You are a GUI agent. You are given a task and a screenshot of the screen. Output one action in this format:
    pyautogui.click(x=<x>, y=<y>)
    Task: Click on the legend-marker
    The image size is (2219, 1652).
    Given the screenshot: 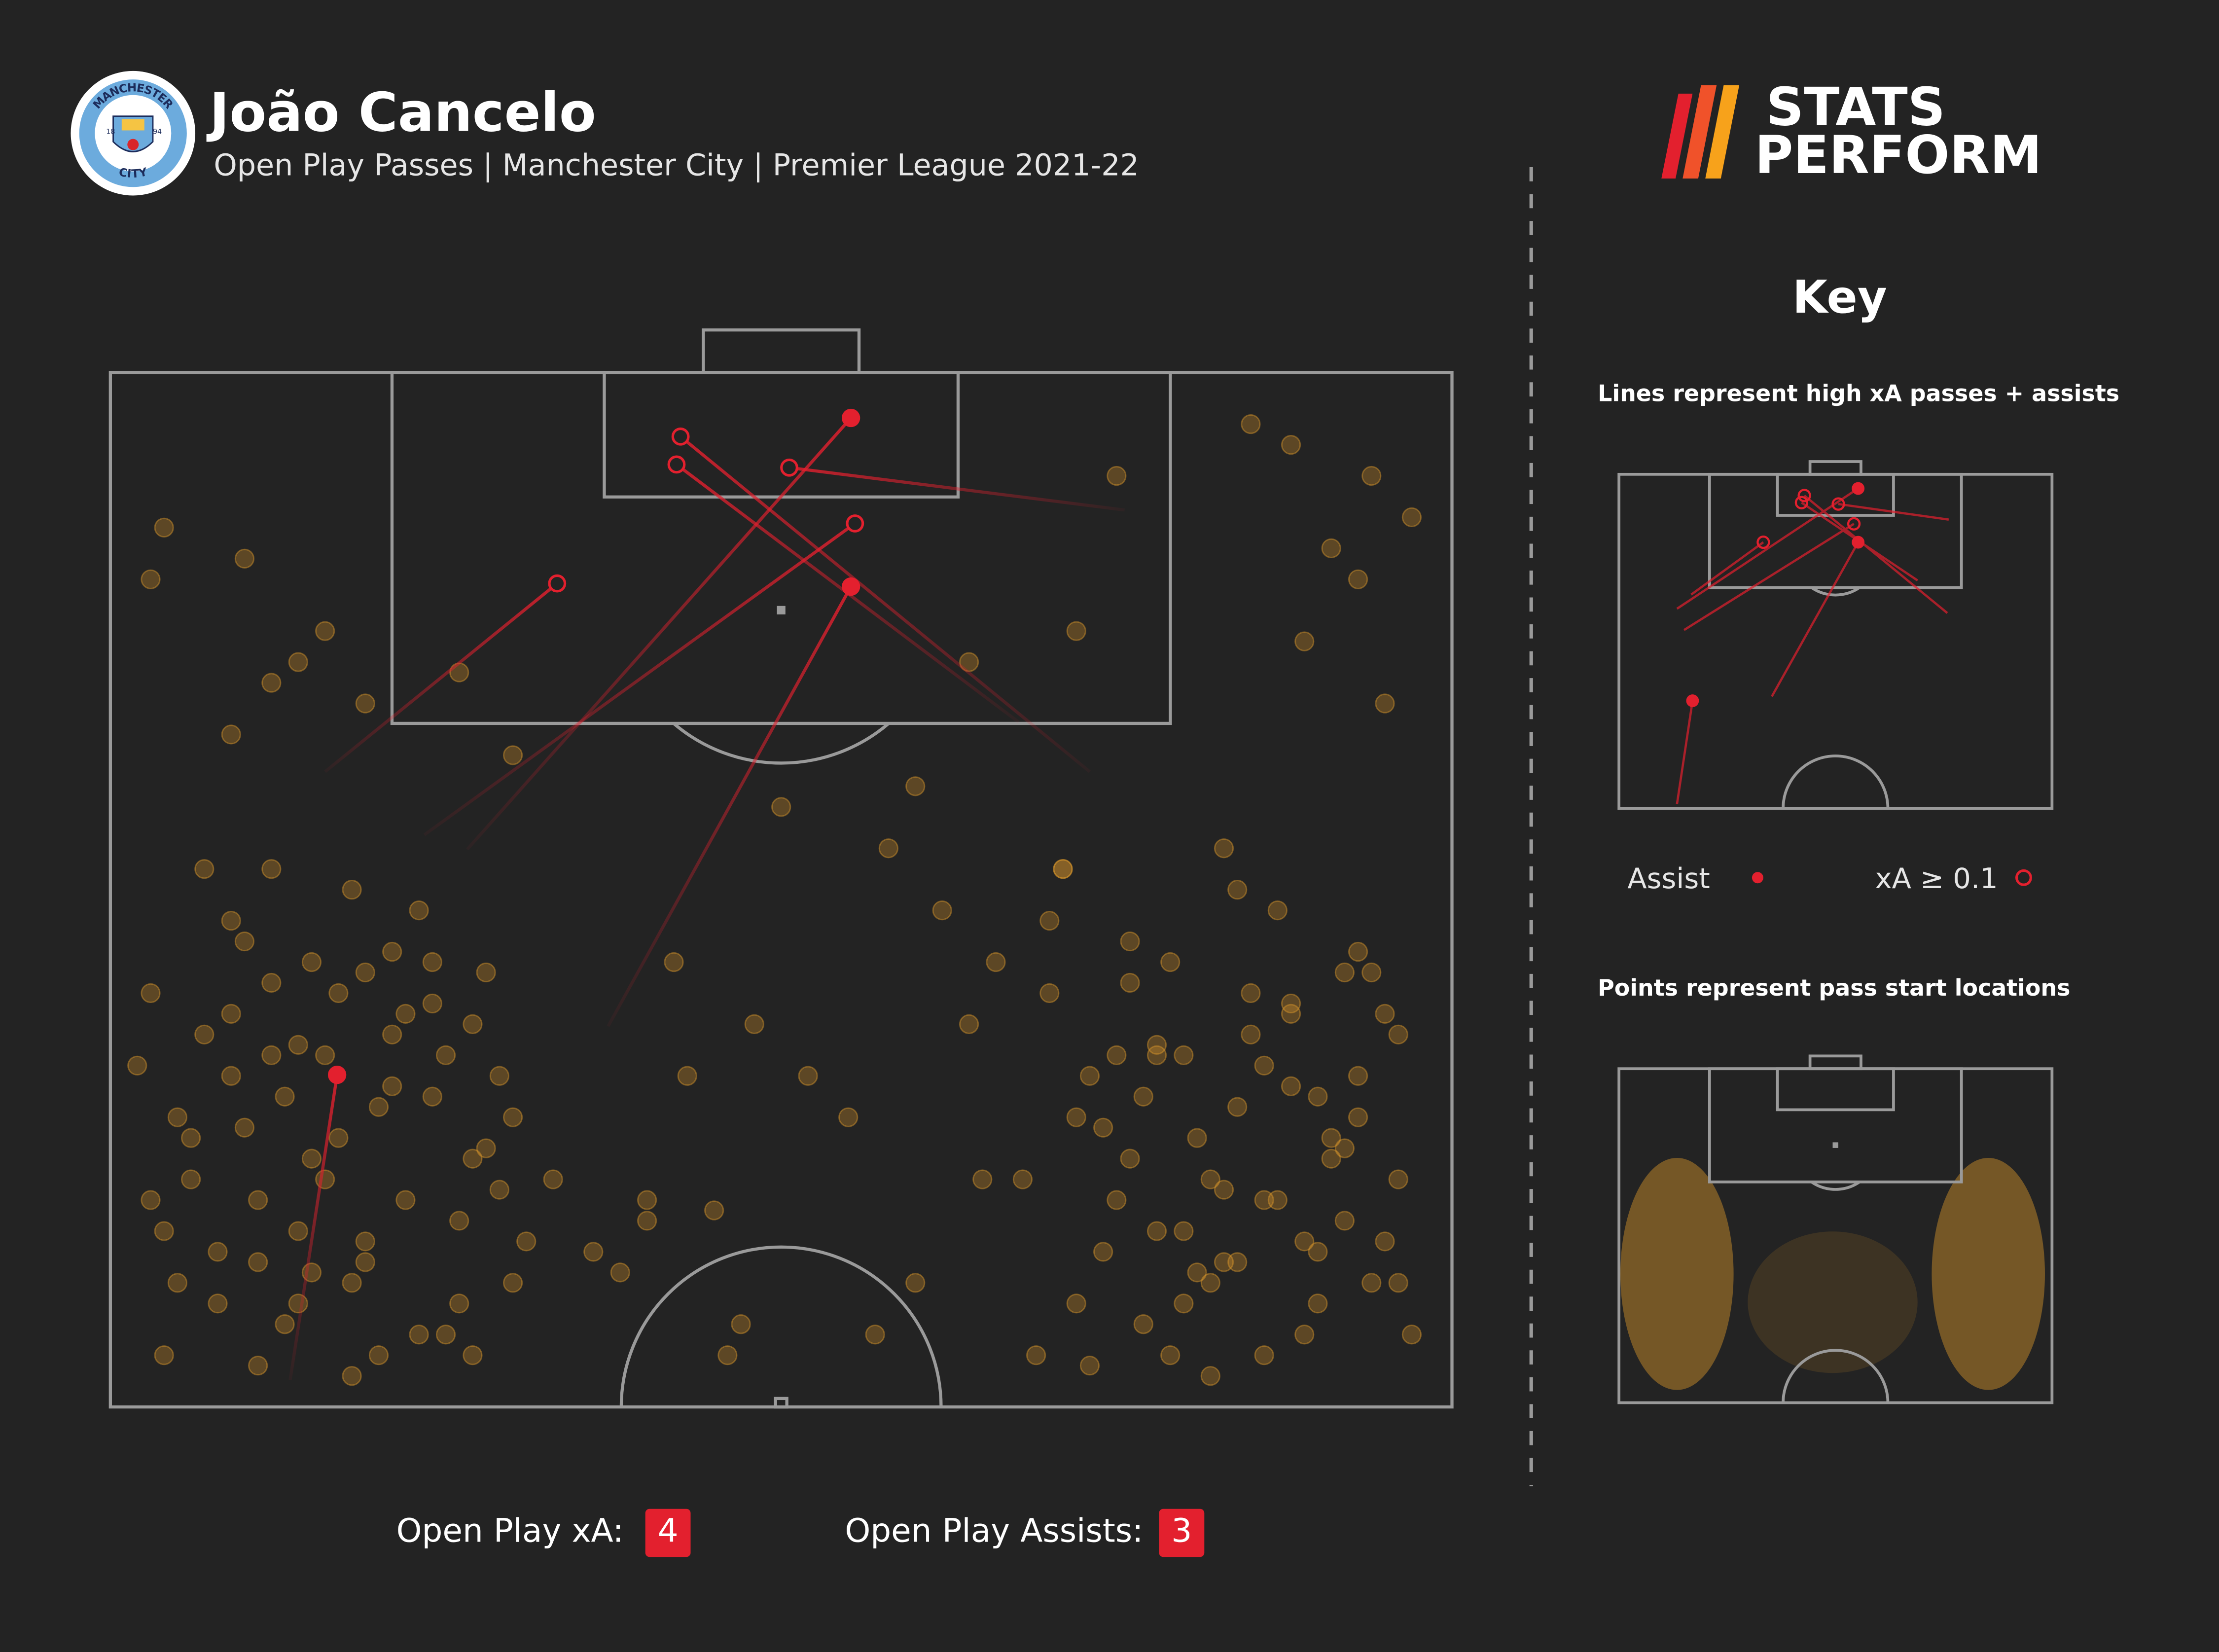 What is the action you would take?
    pyautogui.click(x=1758, y=878)
    